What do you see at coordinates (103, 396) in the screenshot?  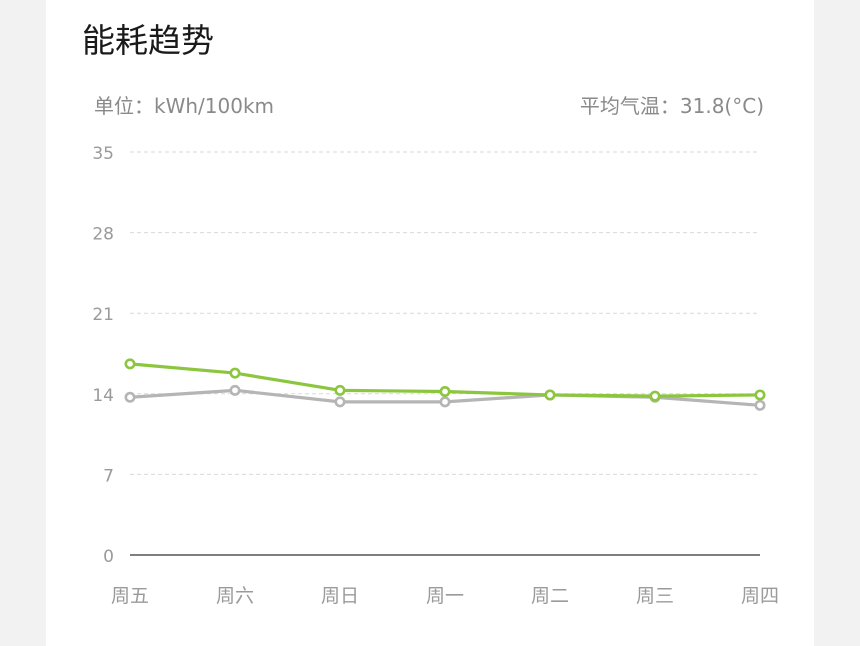 I see `y-tick-label: 14` at bounding box center [103, 396].